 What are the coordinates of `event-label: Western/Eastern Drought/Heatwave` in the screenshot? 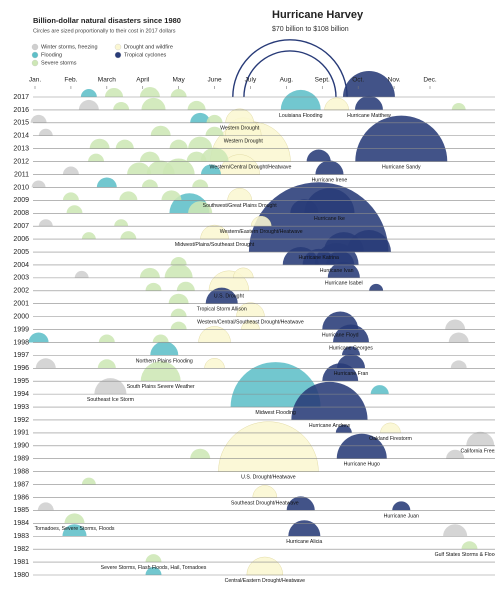 It's located at (261, 232).